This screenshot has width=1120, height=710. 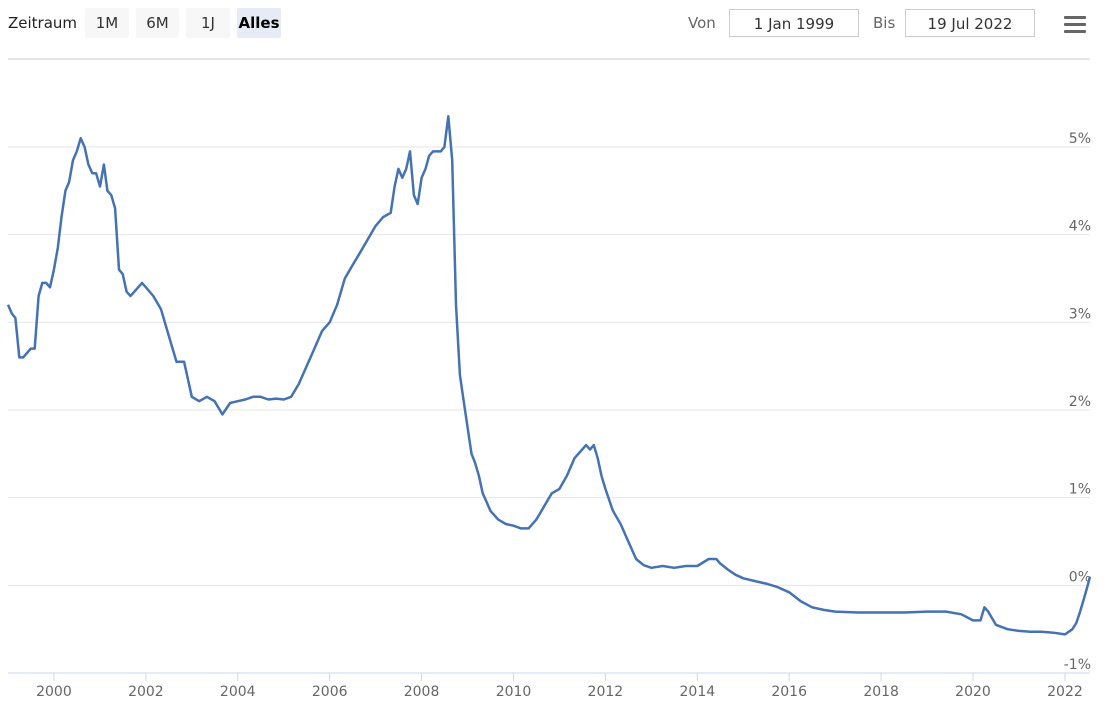 What do you see at coordinates (702, 23) in the screenshot?
I see `from-label: Von` at bounding box center [702, 23].